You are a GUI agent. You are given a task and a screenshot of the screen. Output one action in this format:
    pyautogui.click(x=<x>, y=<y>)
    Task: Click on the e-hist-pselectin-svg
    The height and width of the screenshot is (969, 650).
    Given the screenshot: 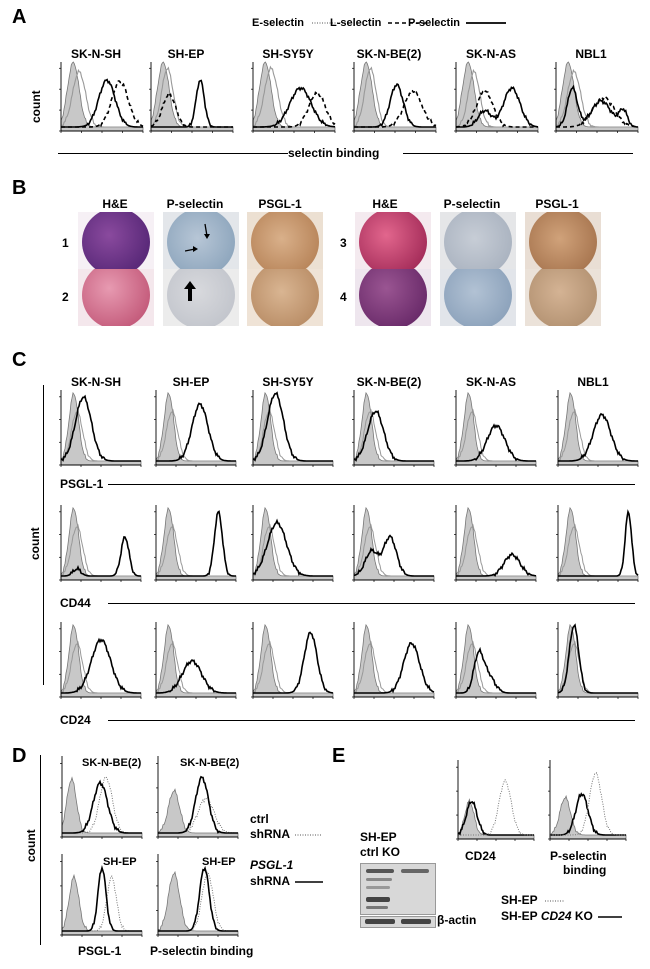 What is the action you would take?
    pyautogui.click(x=587, y=800)
    